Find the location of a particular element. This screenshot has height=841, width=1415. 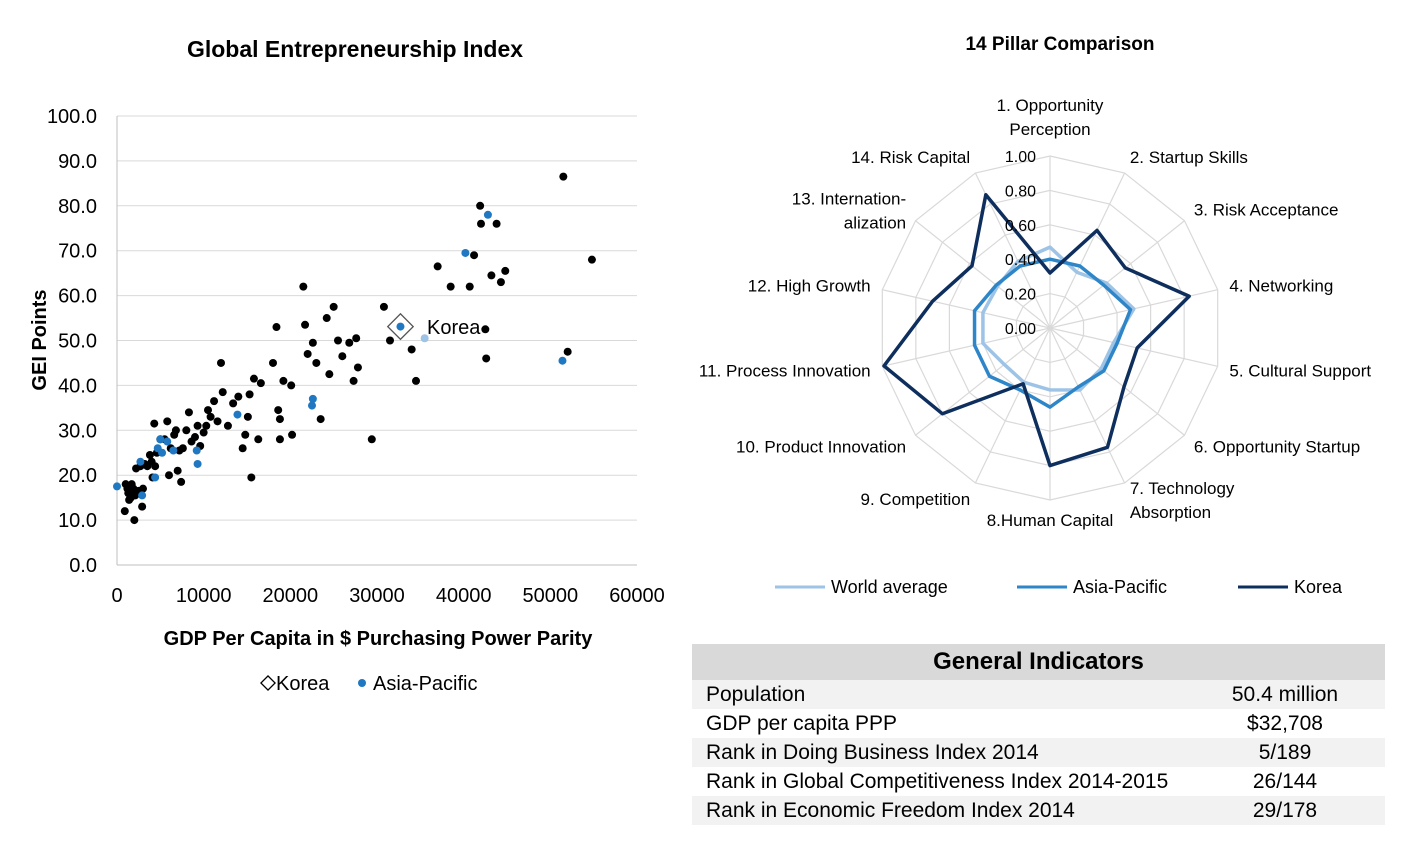

legend-asia-pacific-radar-label: Asia-Pacific is located at coordinates (1120, 587).